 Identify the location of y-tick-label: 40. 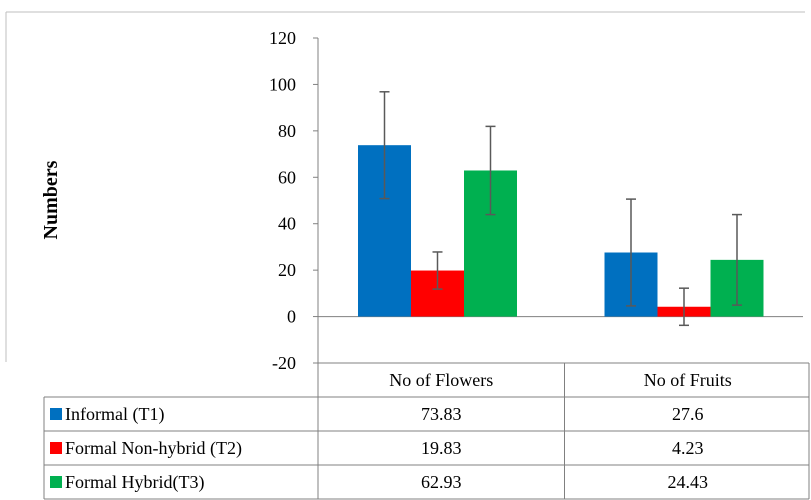
(287, 224).